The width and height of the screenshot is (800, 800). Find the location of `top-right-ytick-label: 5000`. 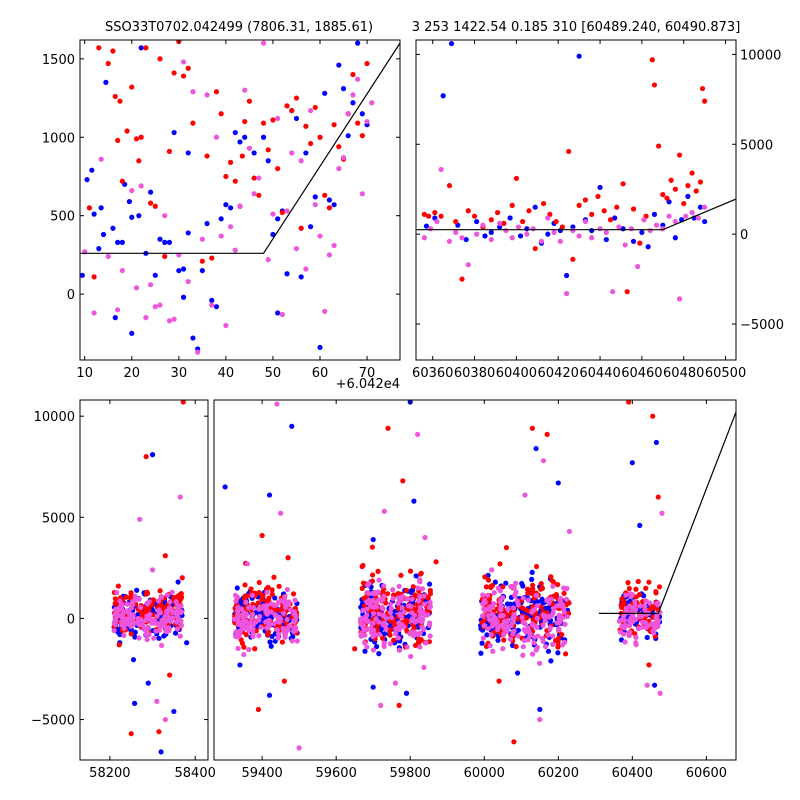

top-right-ytick-label: 5000 is located at coordinates (756, 145).